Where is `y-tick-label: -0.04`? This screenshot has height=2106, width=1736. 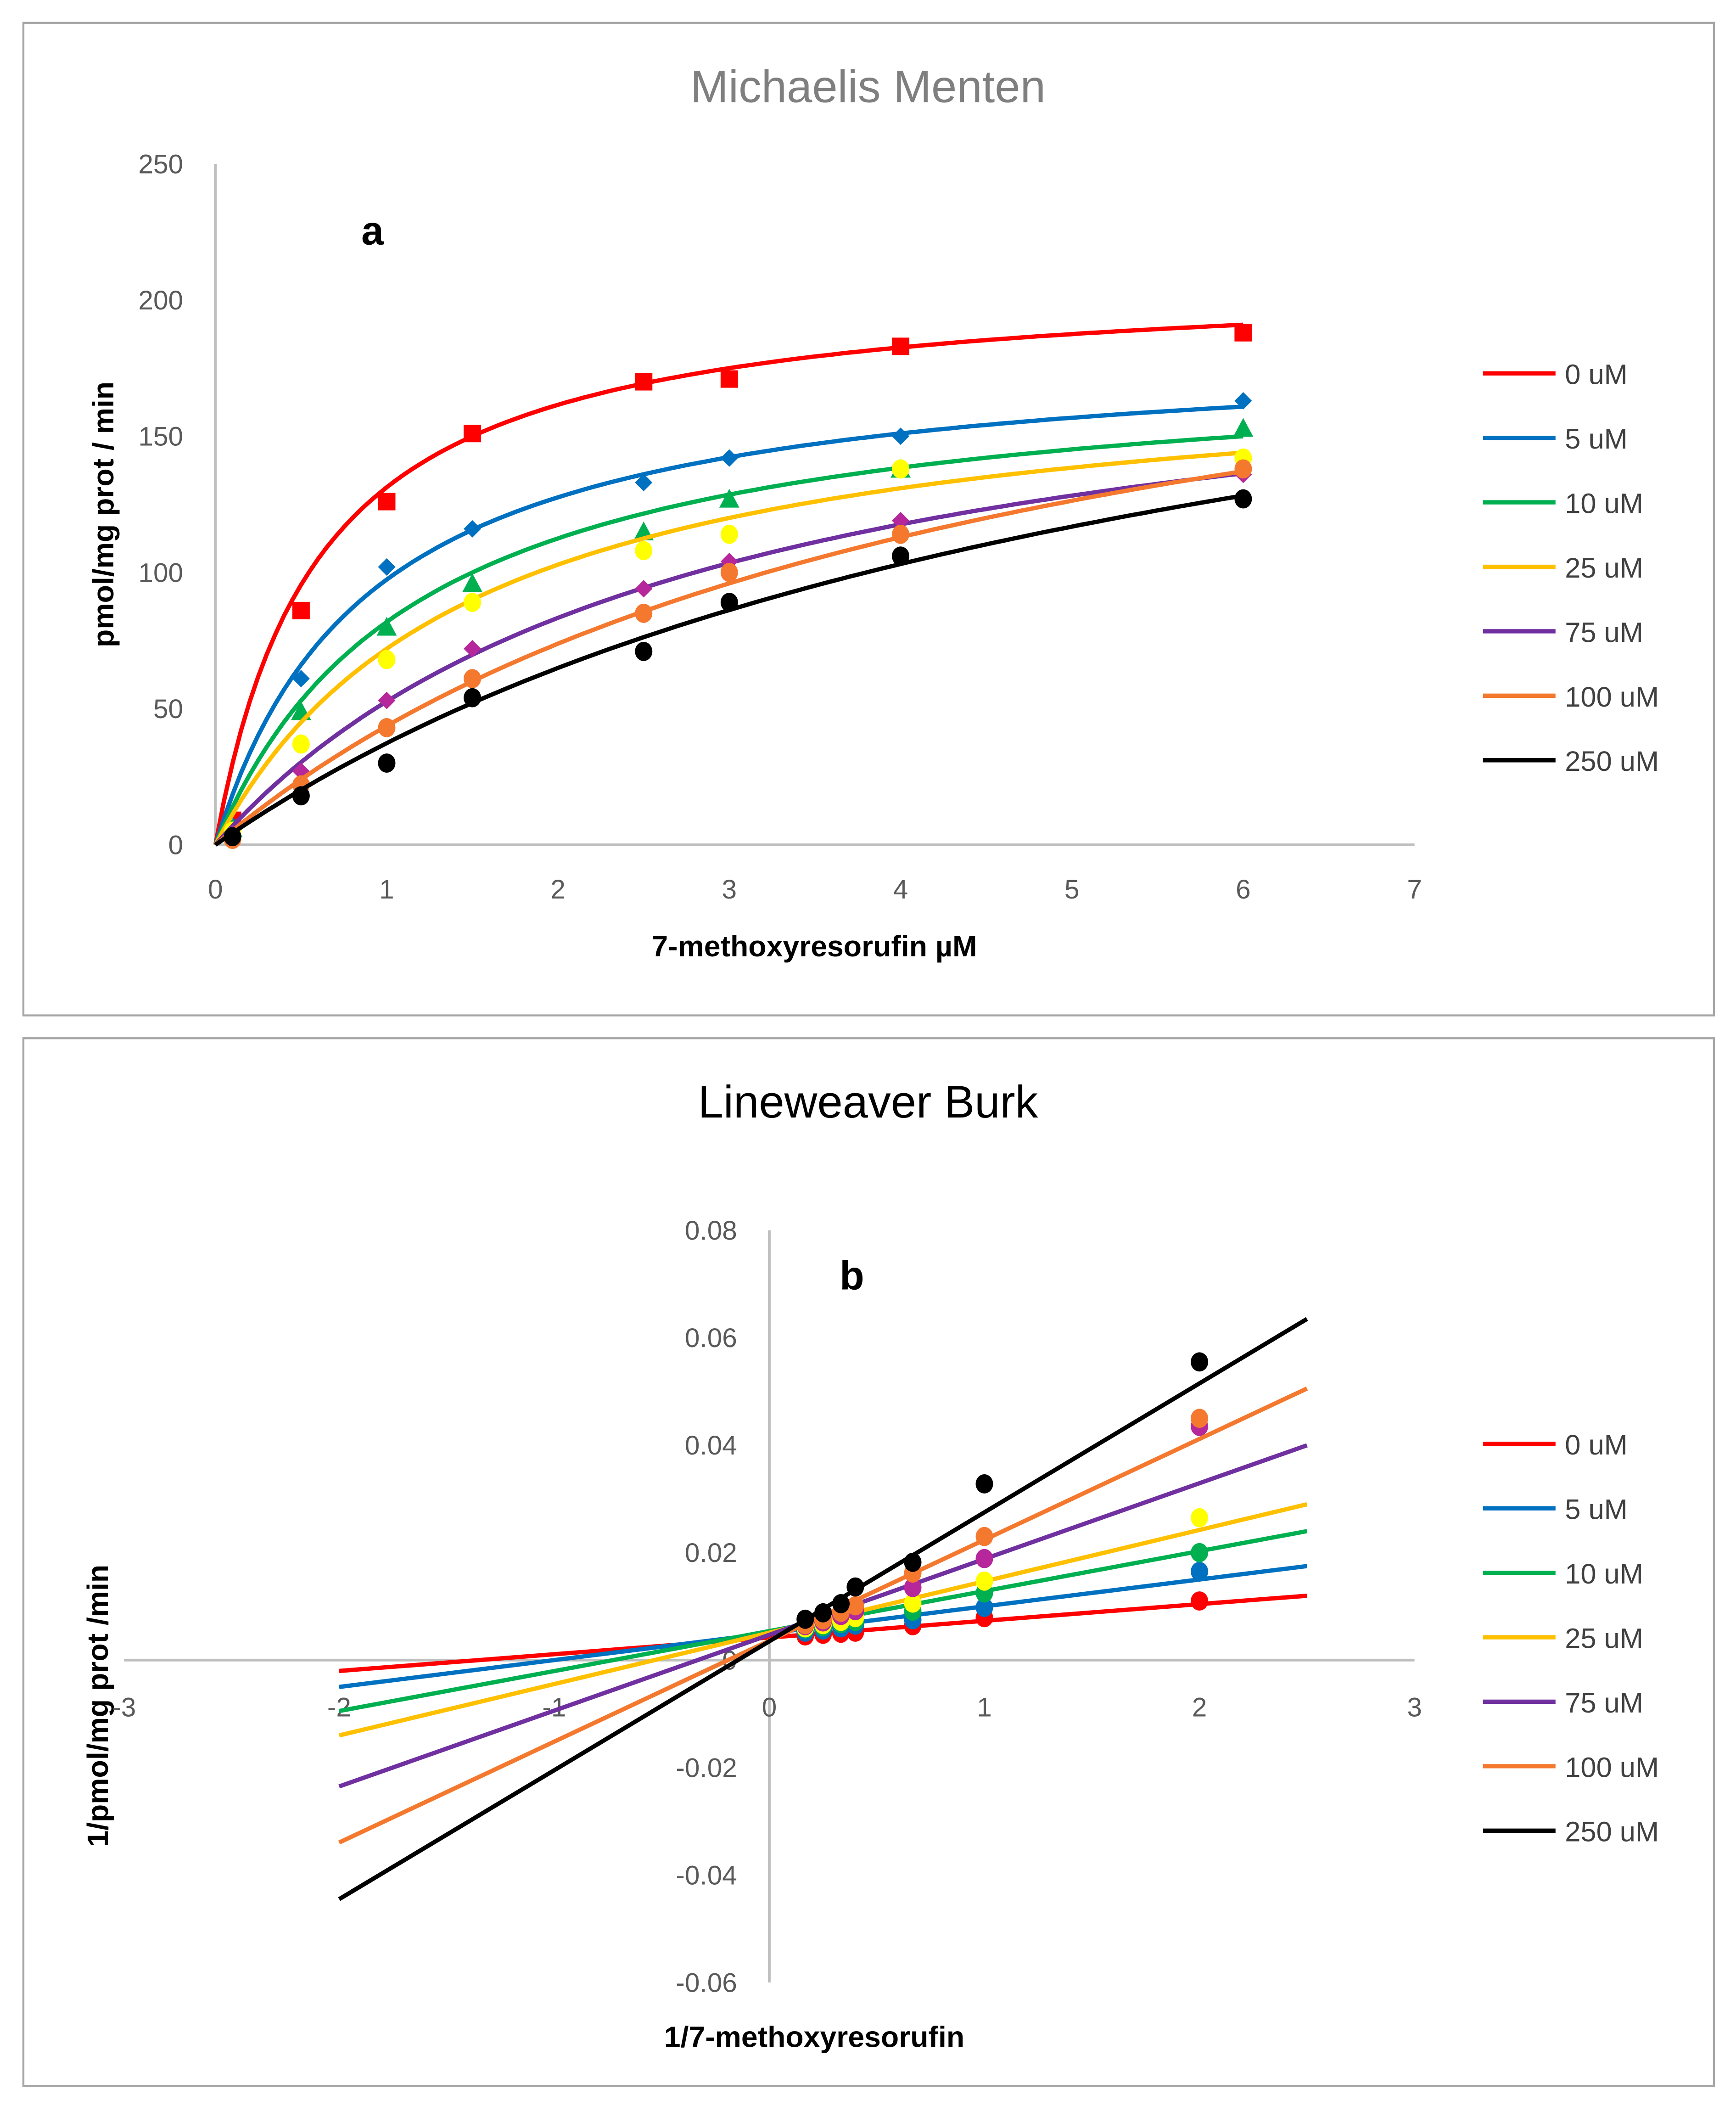 y-tick-label: -0.04 is located at coordinates (706, 1875).